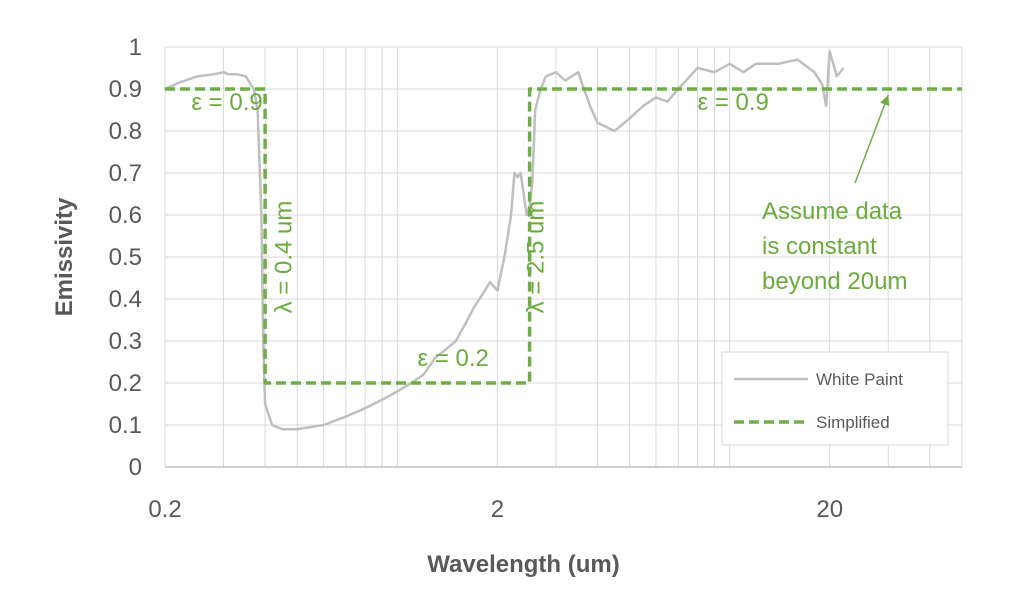 The image size is (1014, 604). What do you see at coordinates (732, 102) in the screenshot?
I see `annotation-4: ε = 0.9` at bounding box center [732, 102].